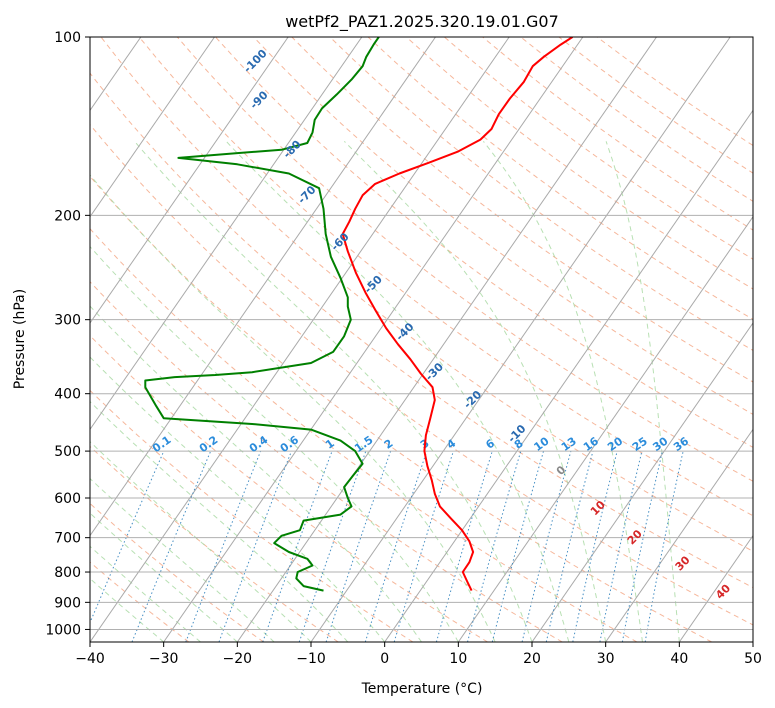  Describe the element at coordinates (90, 659) in the screenshot. I see `x-tick-label: −40` at that location.